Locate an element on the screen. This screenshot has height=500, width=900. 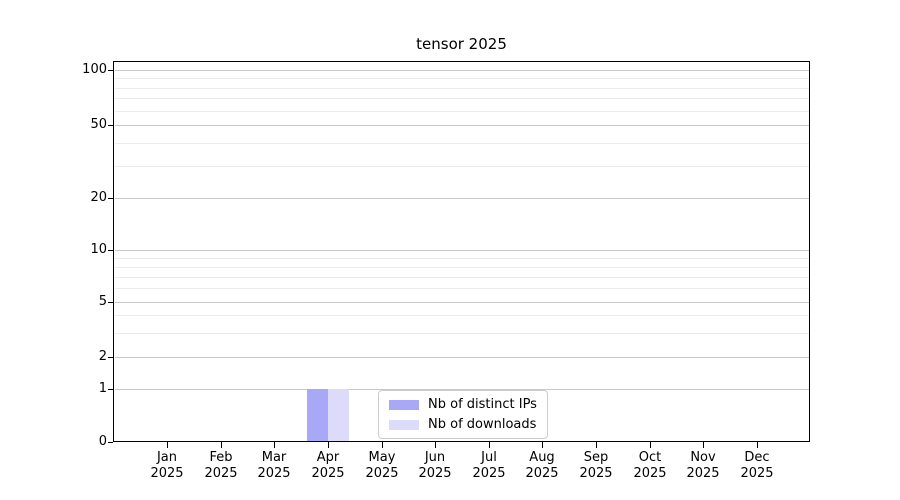
bar-distinct-ips is located at coordinates (317, 415).